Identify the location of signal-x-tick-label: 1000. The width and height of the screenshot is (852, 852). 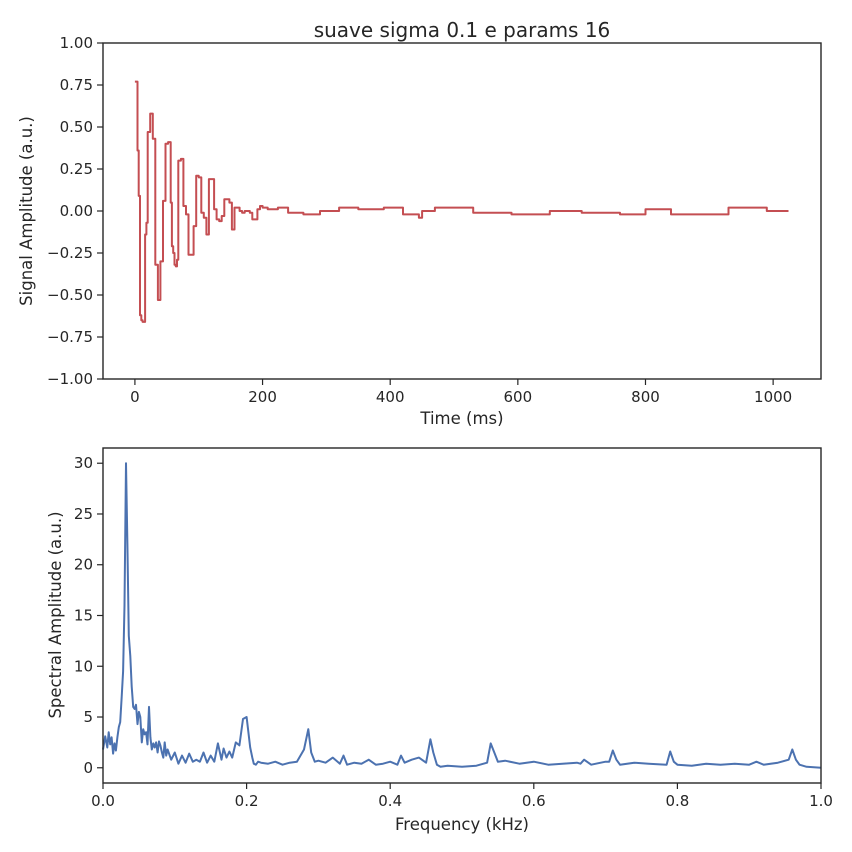
(773, 397).